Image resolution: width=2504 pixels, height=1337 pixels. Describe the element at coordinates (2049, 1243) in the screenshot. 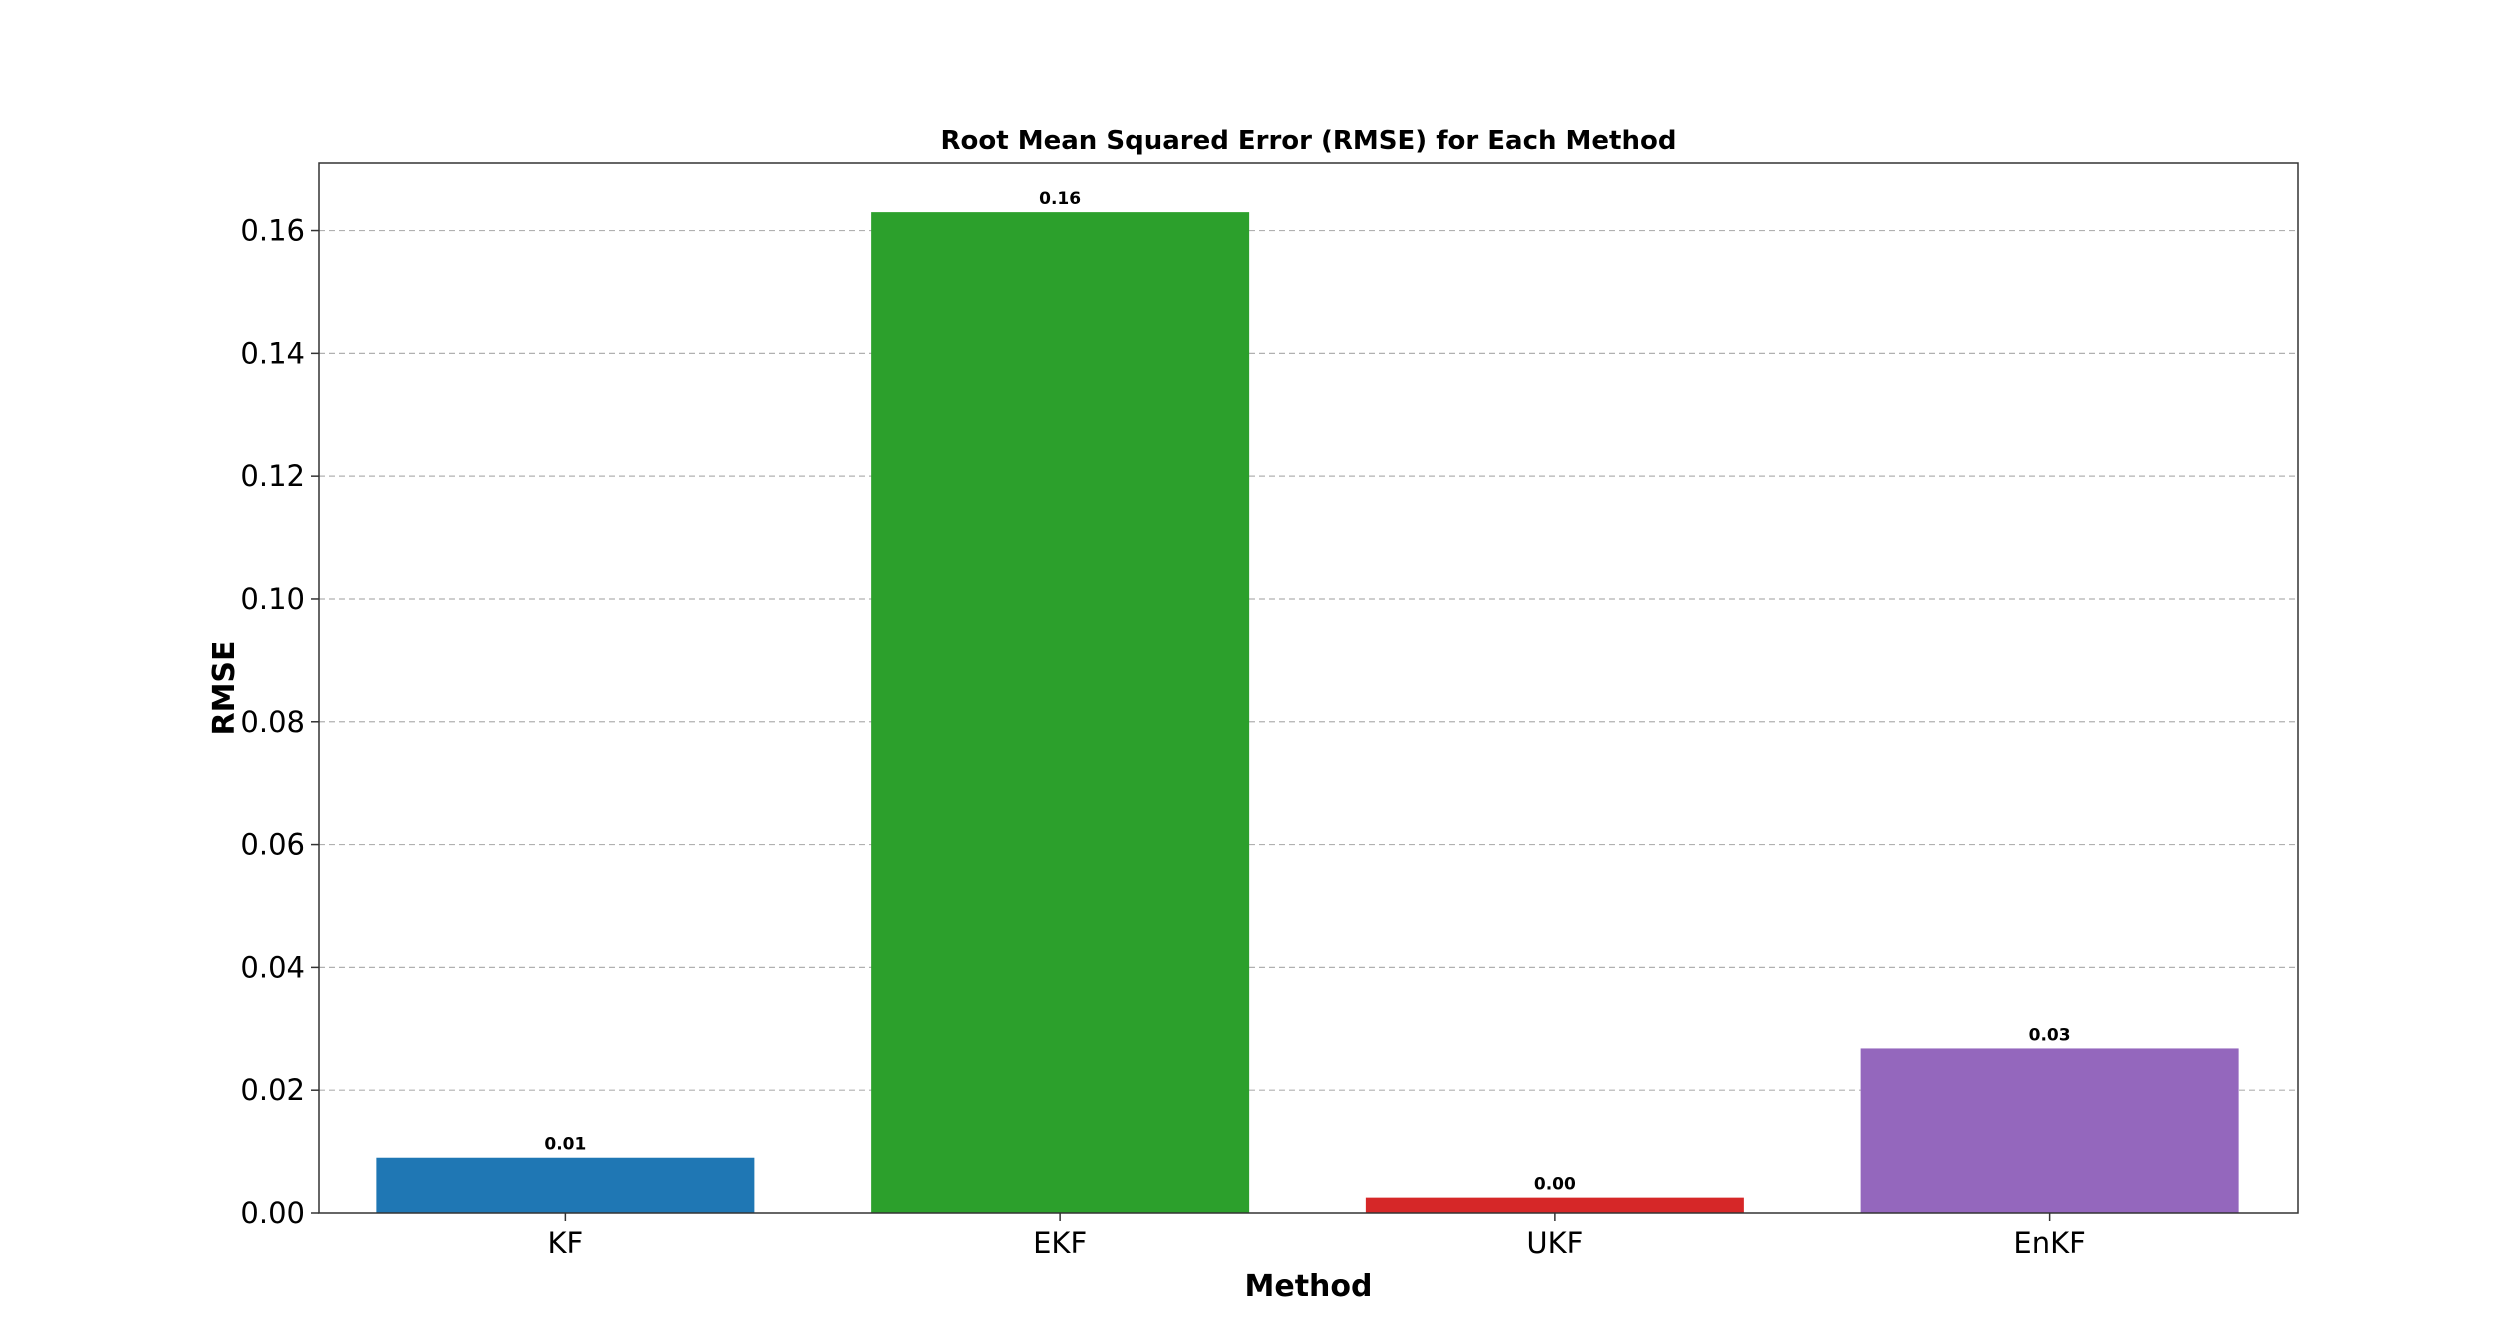

I see `x-tick-label: EnKF` at that location.